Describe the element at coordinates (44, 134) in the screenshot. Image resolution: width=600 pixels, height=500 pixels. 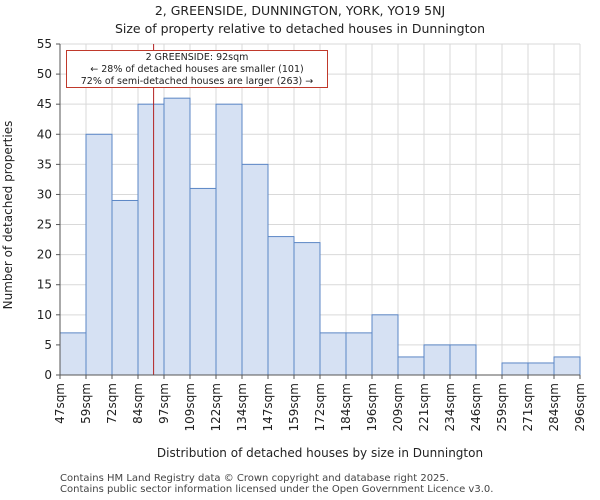
I see `y-tick-label-40: 40` at that location.